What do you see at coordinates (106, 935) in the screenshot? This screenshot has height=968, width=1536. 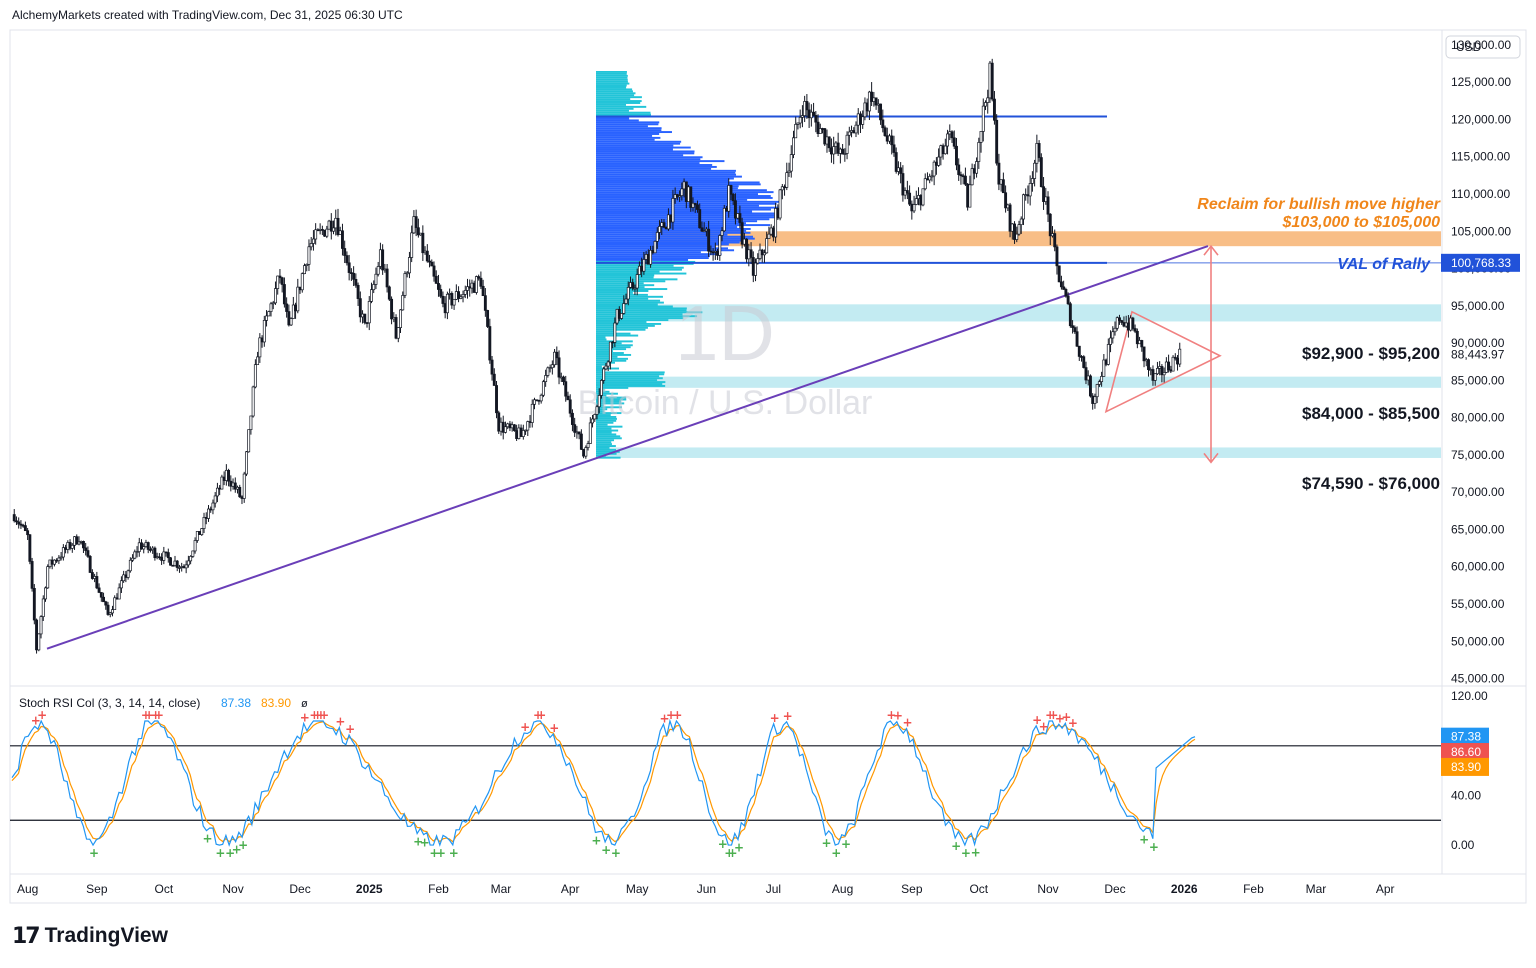 I see `tradingview-brand: TradingView` at bounding box center [106, 935].